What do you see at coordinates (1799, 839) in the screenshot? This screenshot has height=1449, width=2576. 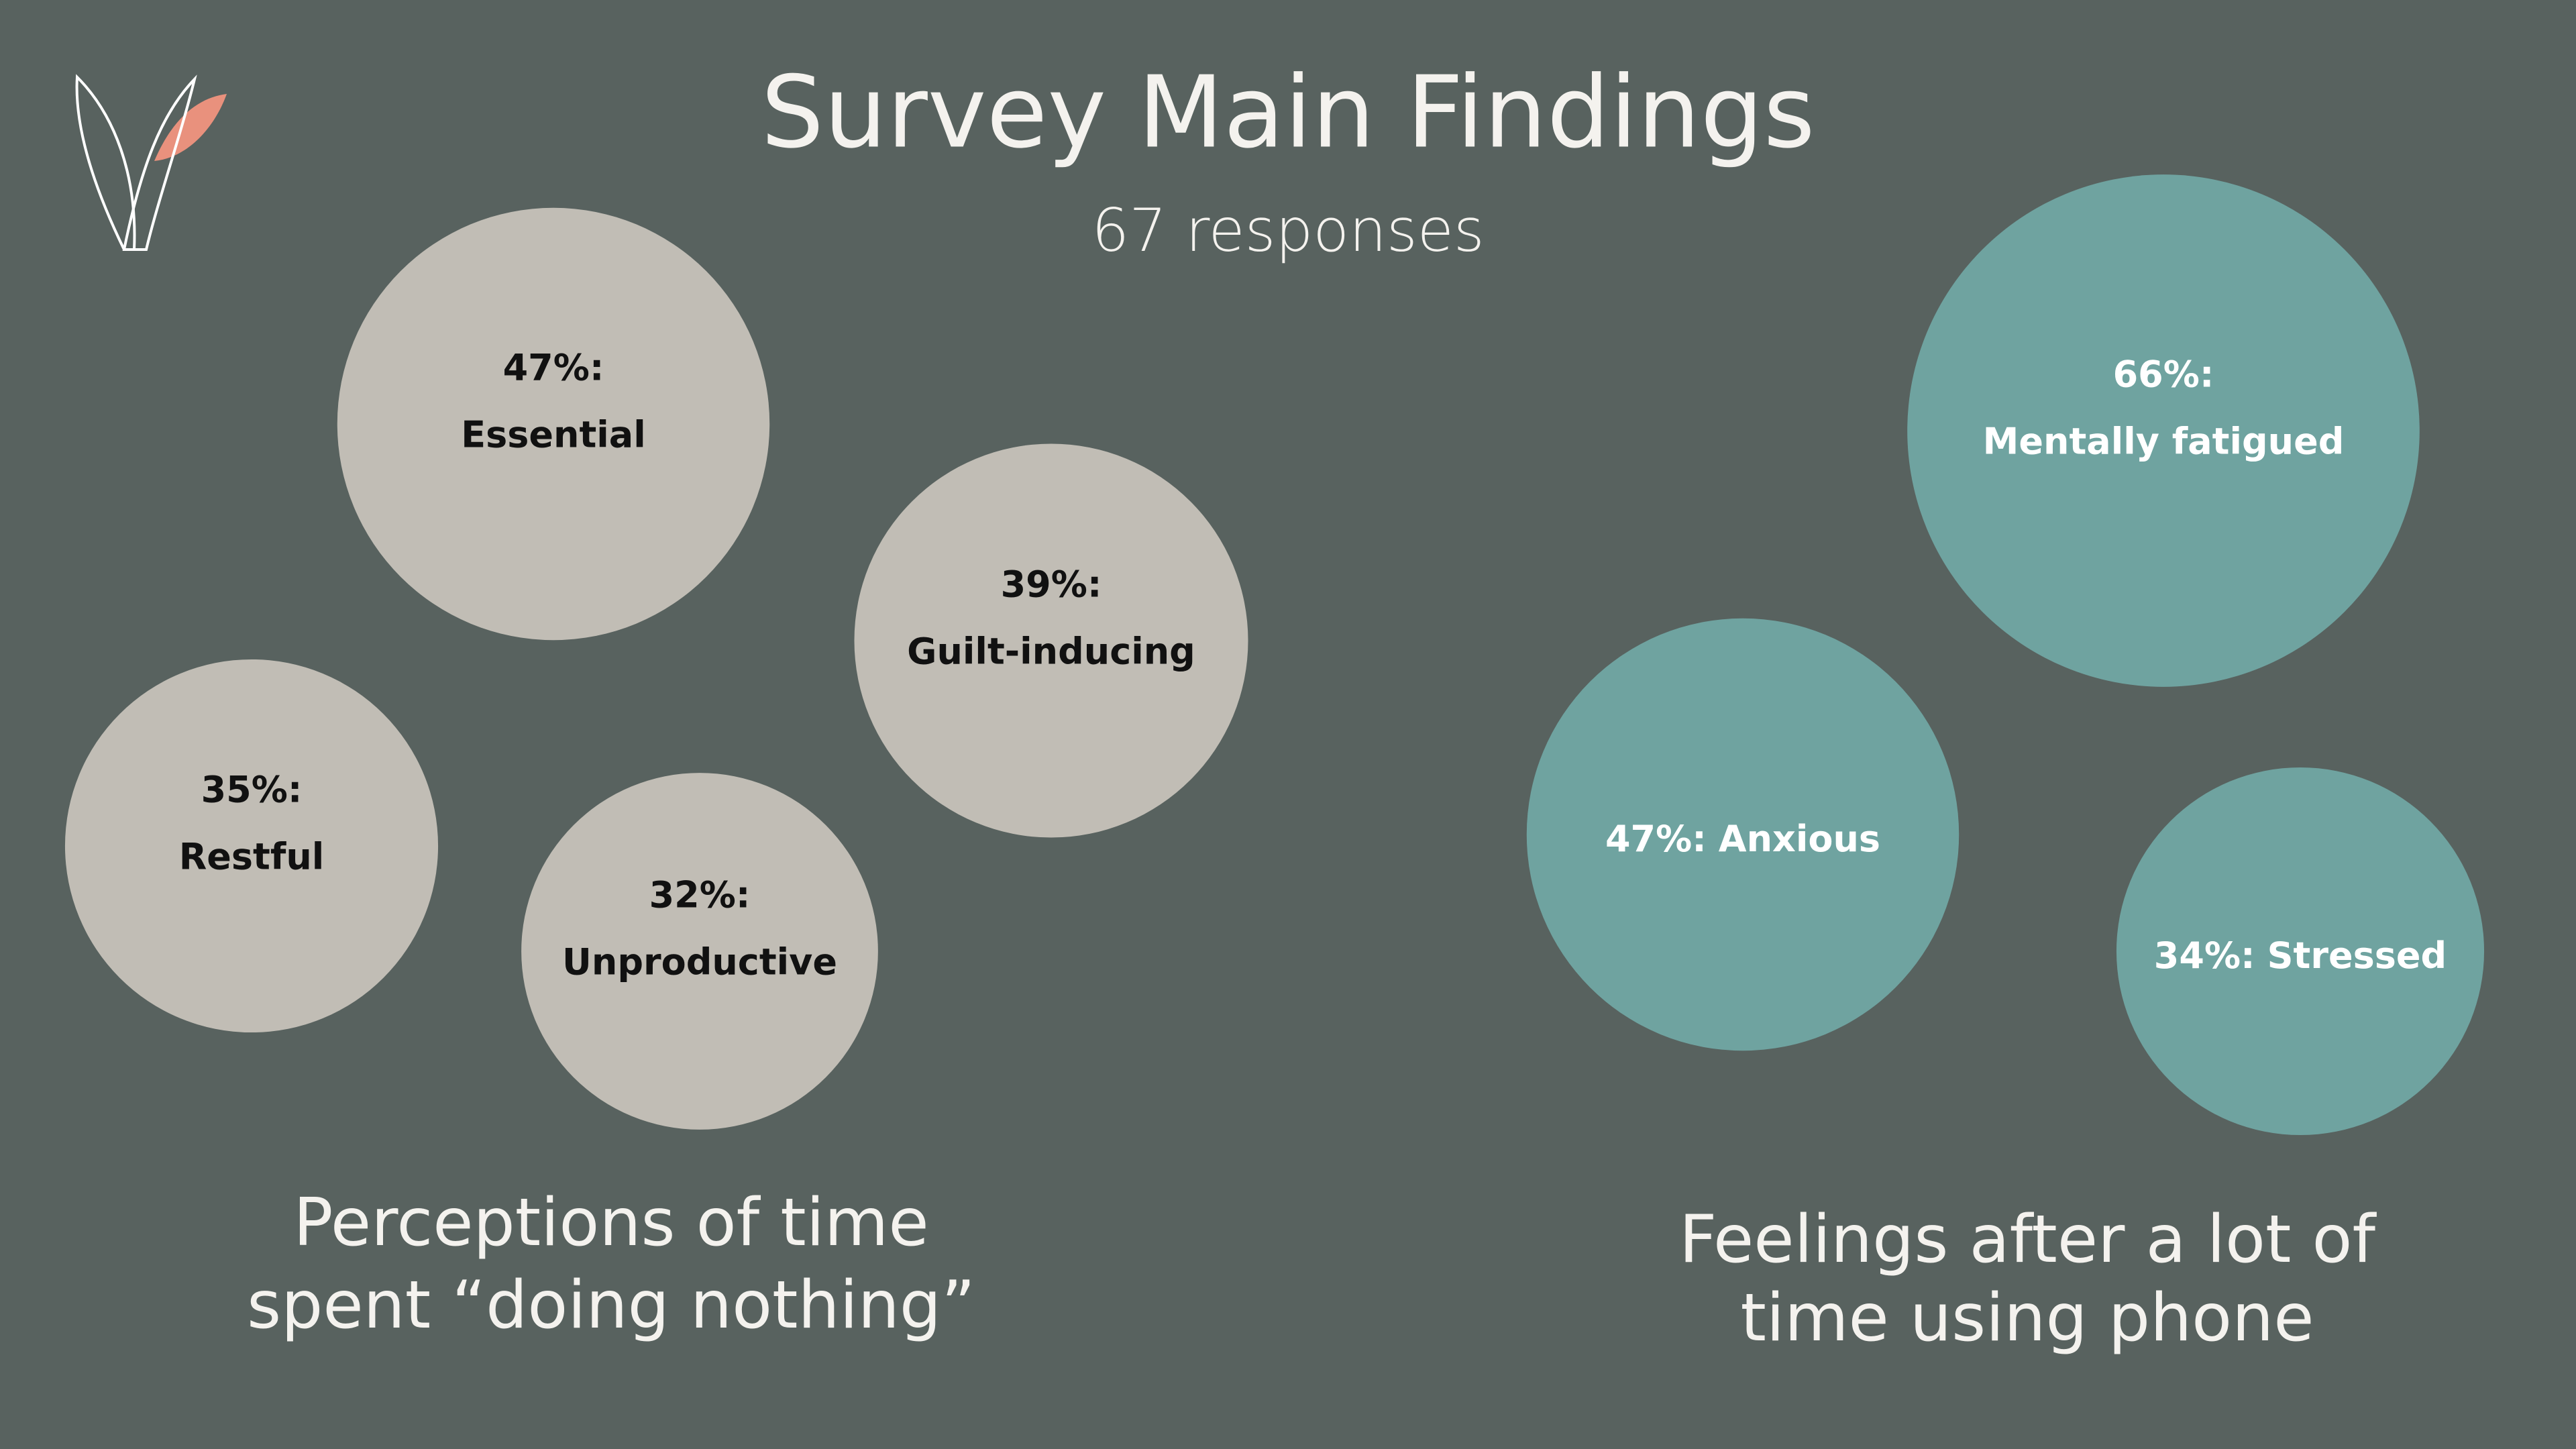 I see `category-label: Anxious` at bounding box center [1799, 839].